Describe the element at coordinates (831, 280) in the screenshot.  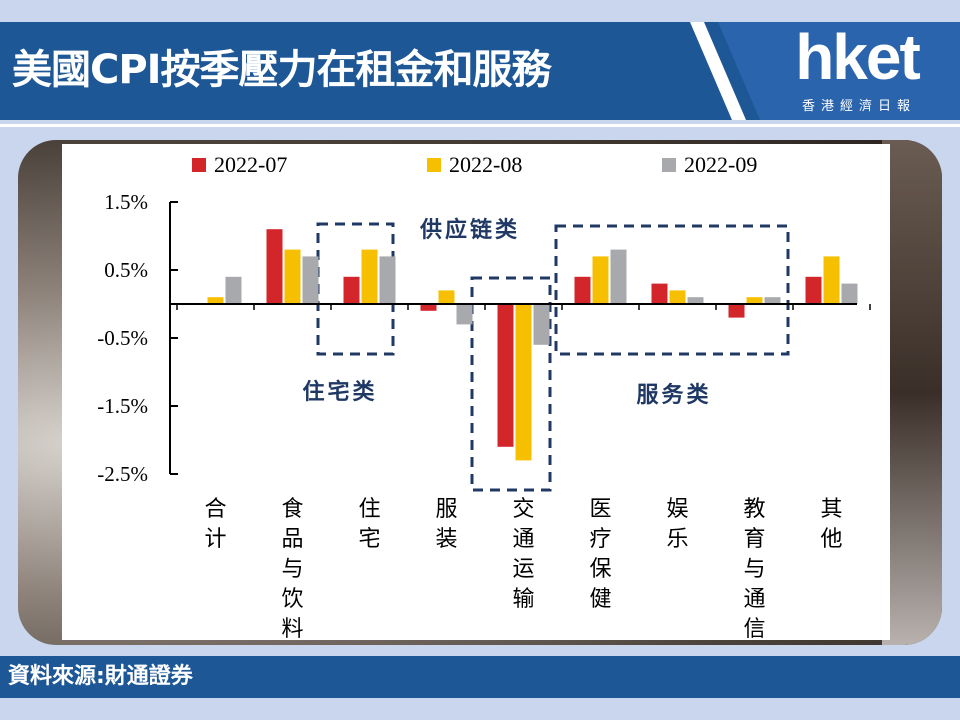
I see `bar-其他-2022-08` at that location.